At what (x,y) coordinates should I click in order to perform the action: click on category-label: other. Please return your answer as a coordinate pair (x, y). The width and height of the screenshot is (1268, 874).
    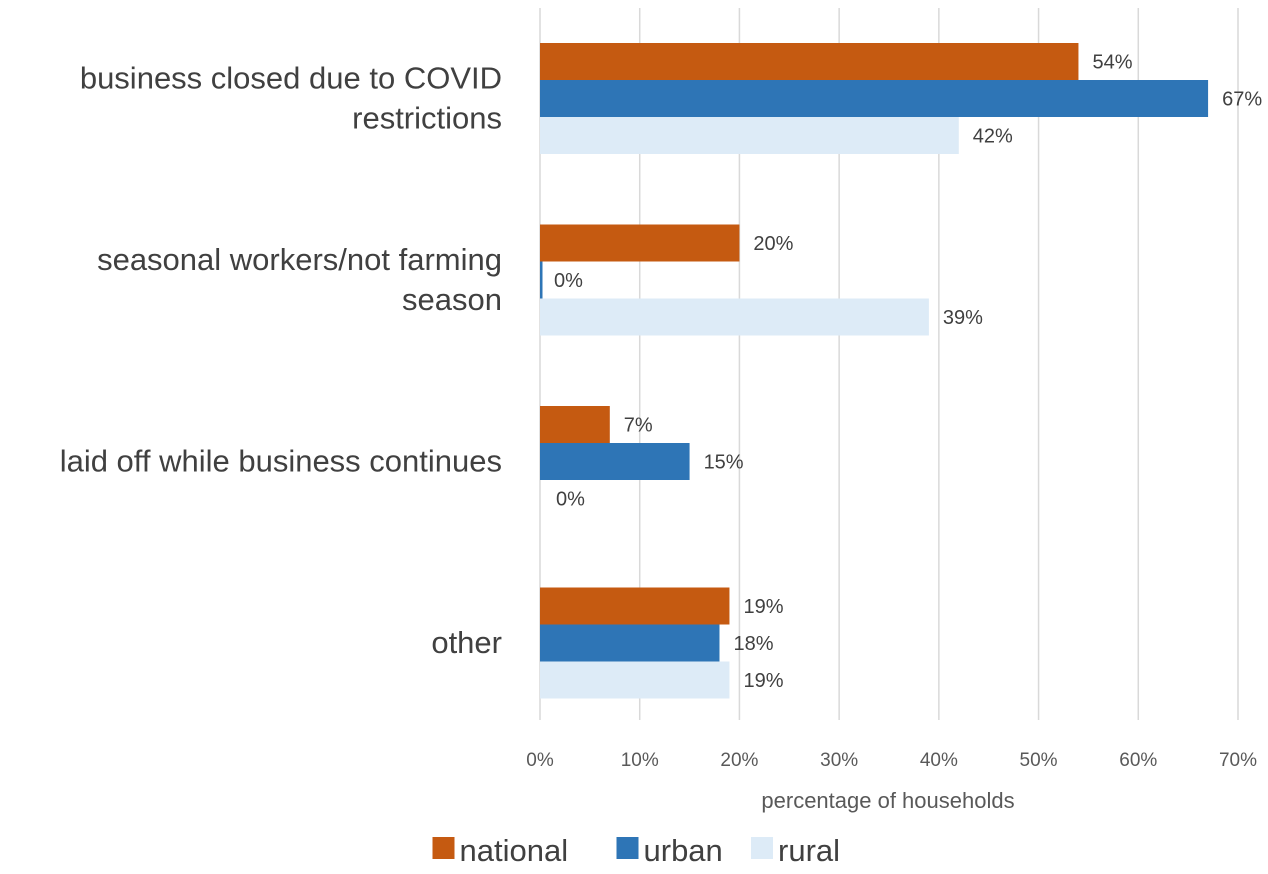
    Looking at the image, I should click on (466, 642).